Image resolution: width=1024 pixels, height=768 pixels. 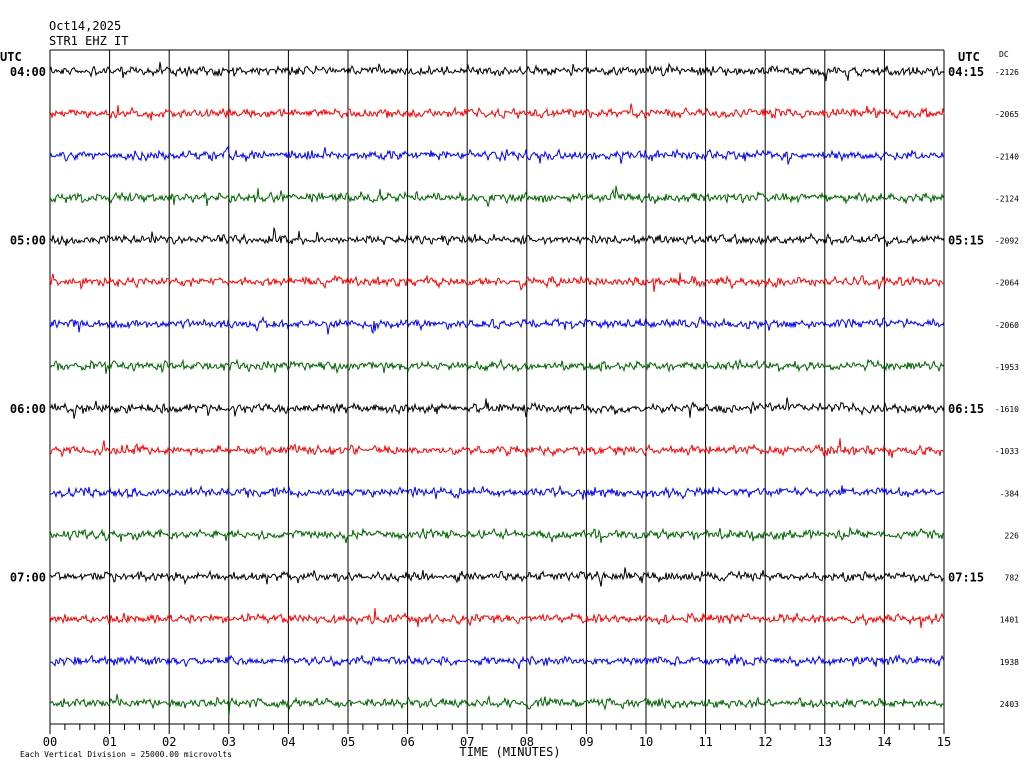 What do you see at coordinates (85, 26) in the screenshot?
I see `date-label: Oct14,2025` at bounding box center [85, 26].